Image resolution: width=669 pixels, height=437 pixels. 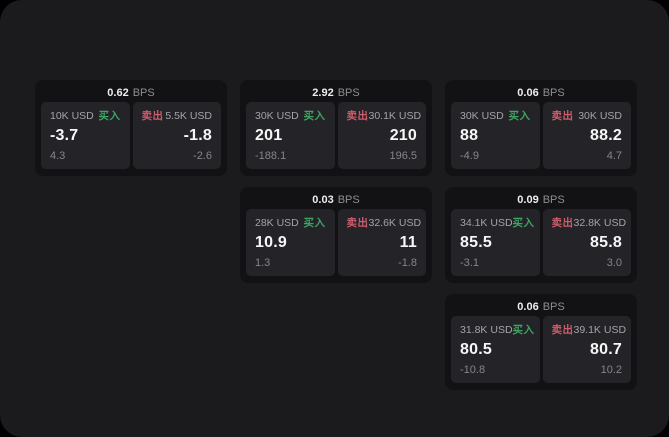 I want to click on sell-amount: 5.5K USD, so click(x=188, y=116).